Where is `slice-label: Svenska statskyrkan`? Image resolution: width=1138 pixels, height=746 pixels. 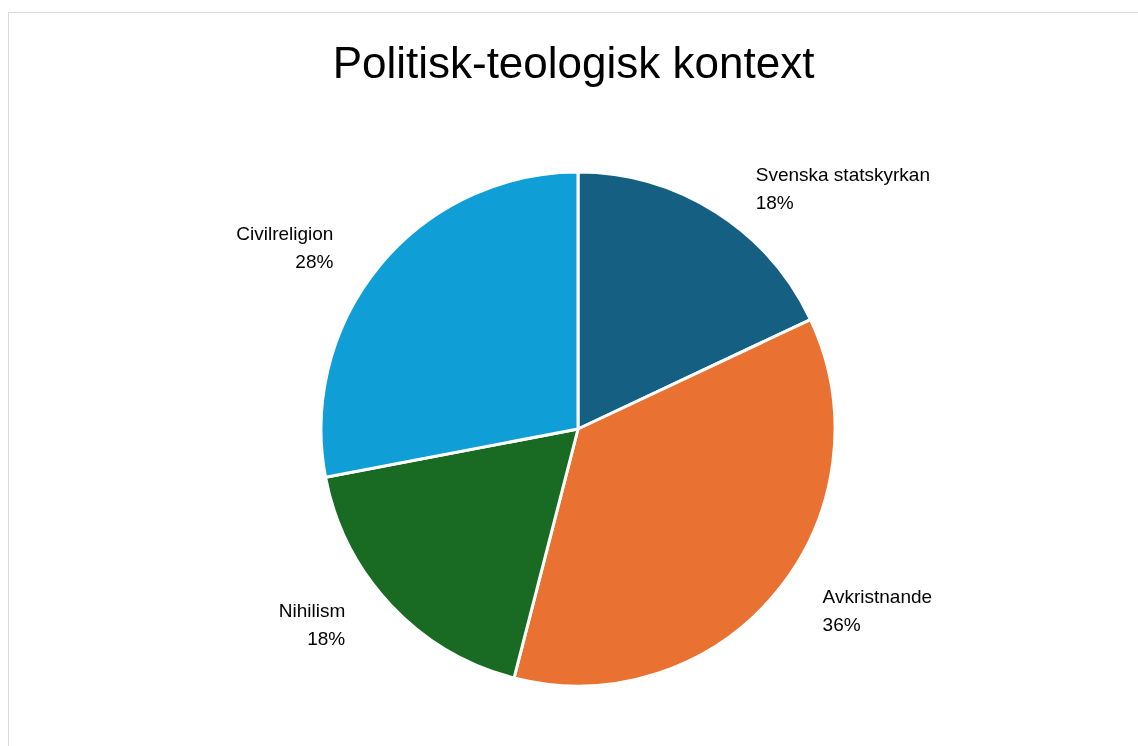
slice-label: Svenska statskyrkan is located at coordinates (842, 174).